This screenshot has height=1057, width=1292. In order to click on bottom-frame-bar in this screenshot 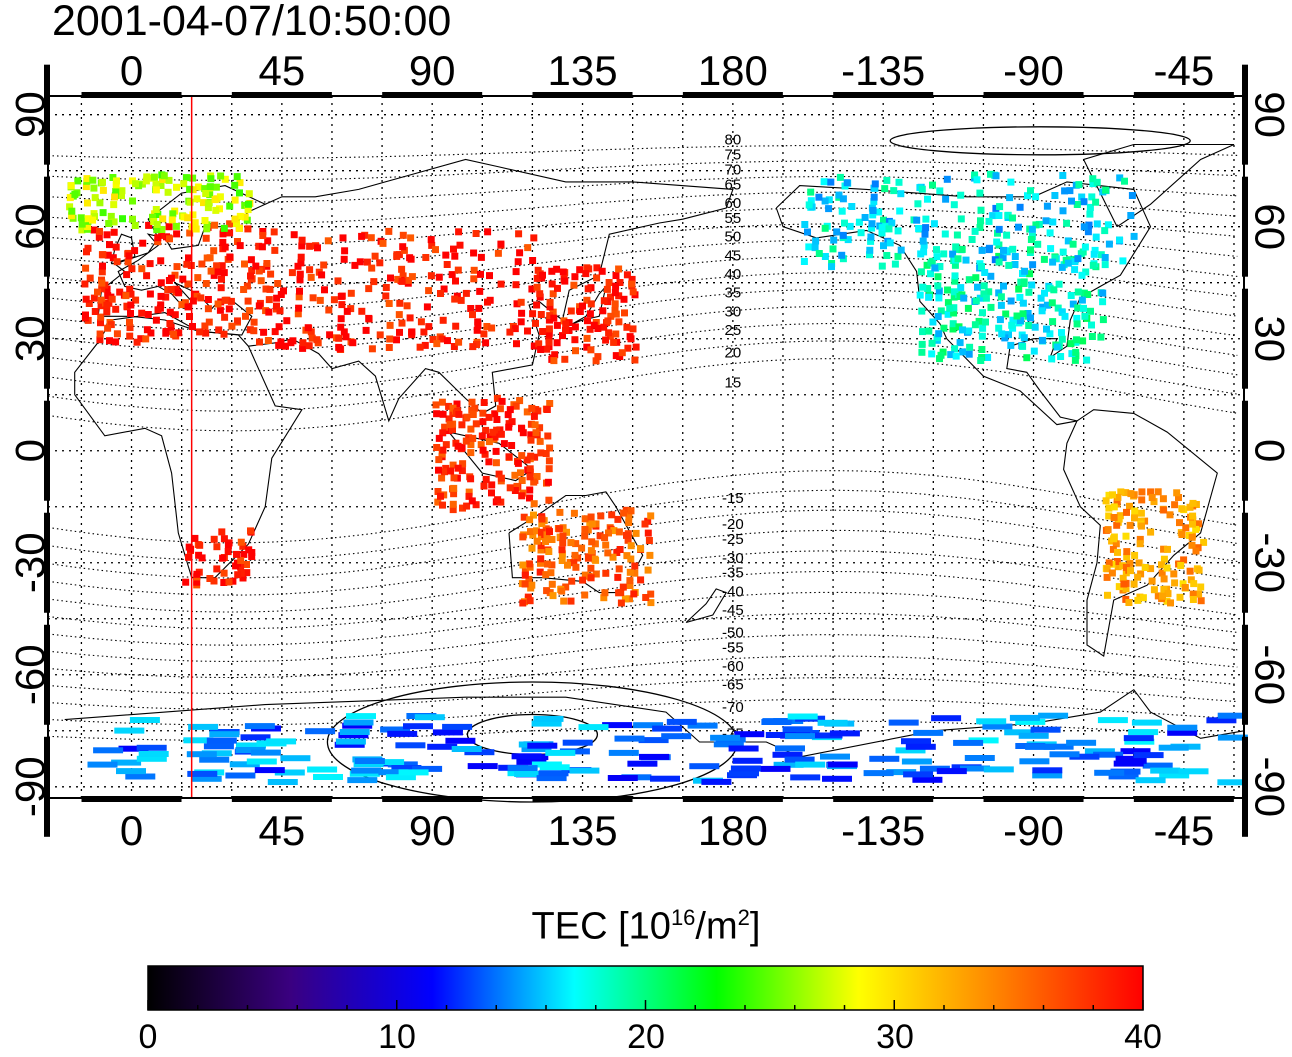, I will do `click(883, 799)`.